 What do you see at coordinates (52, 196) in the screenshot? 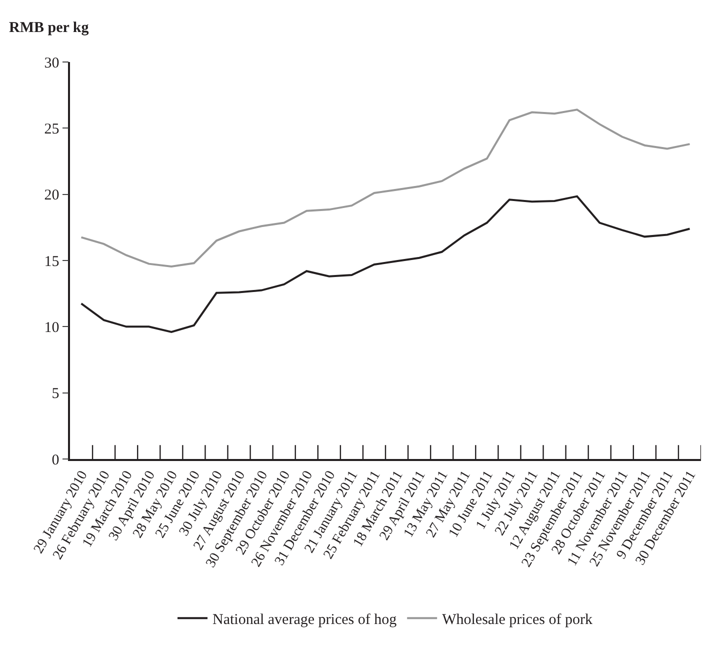
I see `y-tick-label: 20` at bounding box center [52, 196].